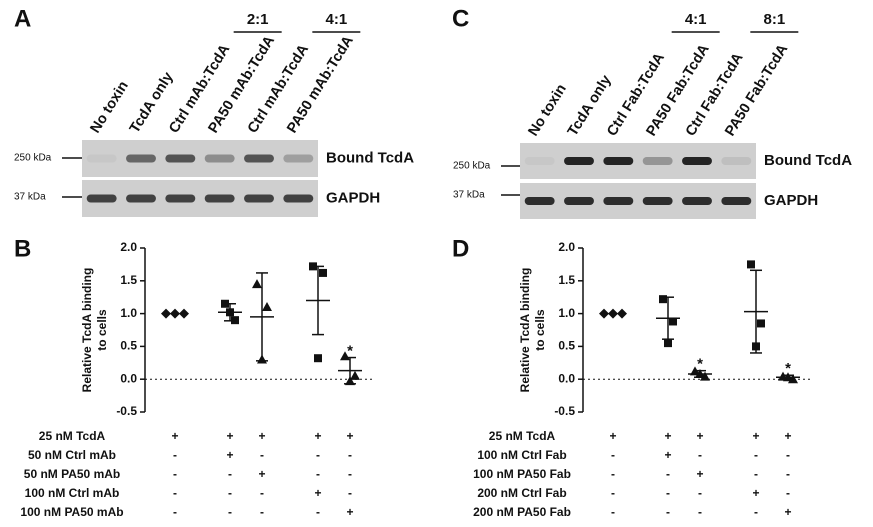 The height and width of the screenshot is (527, 873). I want to click on condition-label: 100 nM PA50 mAb, so click(71, 512).